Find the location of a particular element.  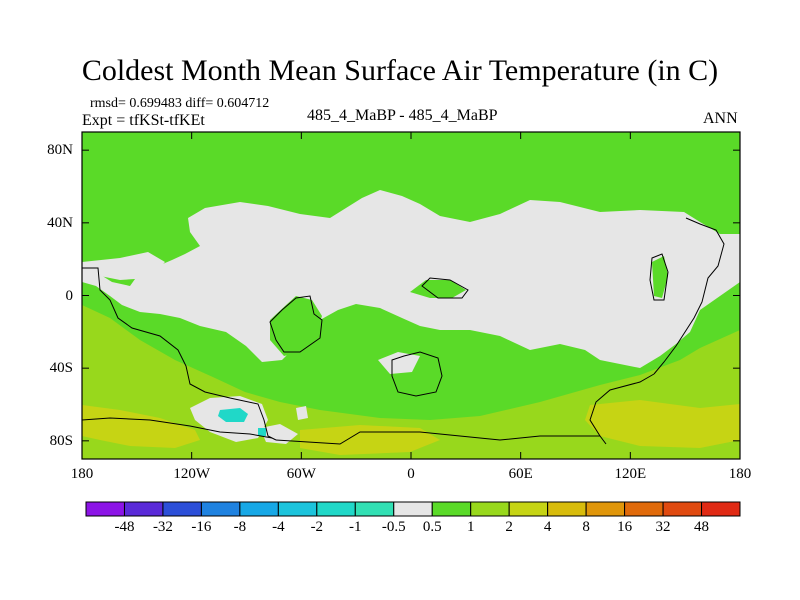

y-tick-label: 0 is located at coordinates (69, 295).